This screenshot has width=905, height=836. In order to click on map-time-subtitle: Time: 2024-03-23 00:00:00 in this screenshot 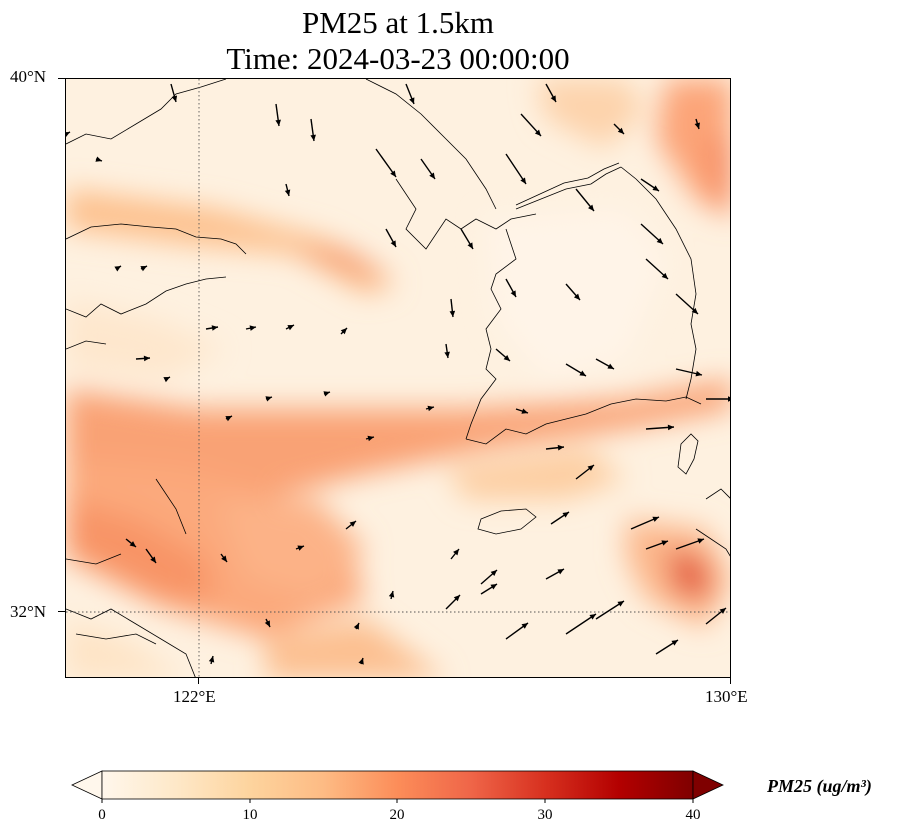, I will do `click(398, 58)`.